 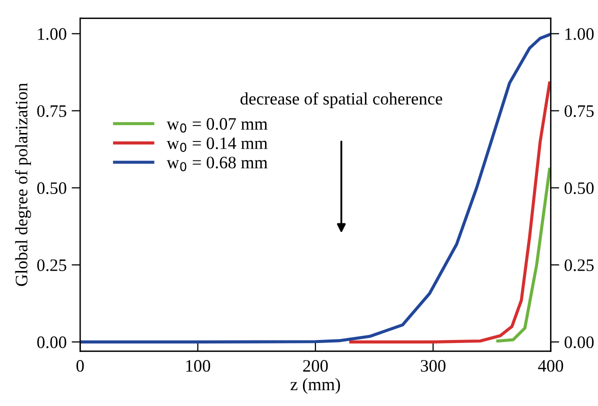 I want to click on legend-label: w$_{0}$ = 0.14 mm, so click(x=217, y=144).